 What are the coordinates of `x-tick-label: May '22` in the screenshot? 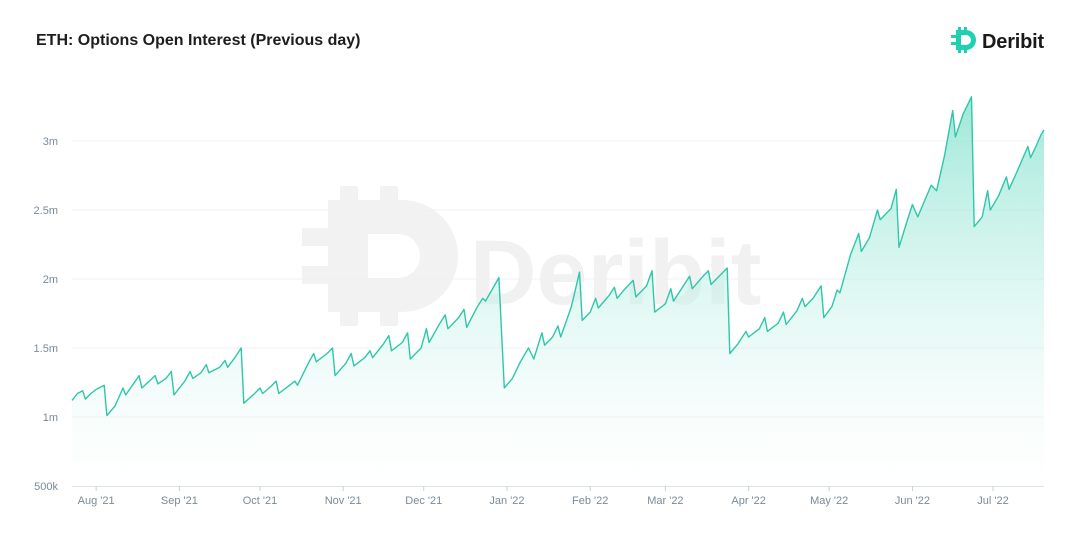 It's located at (829, 501).